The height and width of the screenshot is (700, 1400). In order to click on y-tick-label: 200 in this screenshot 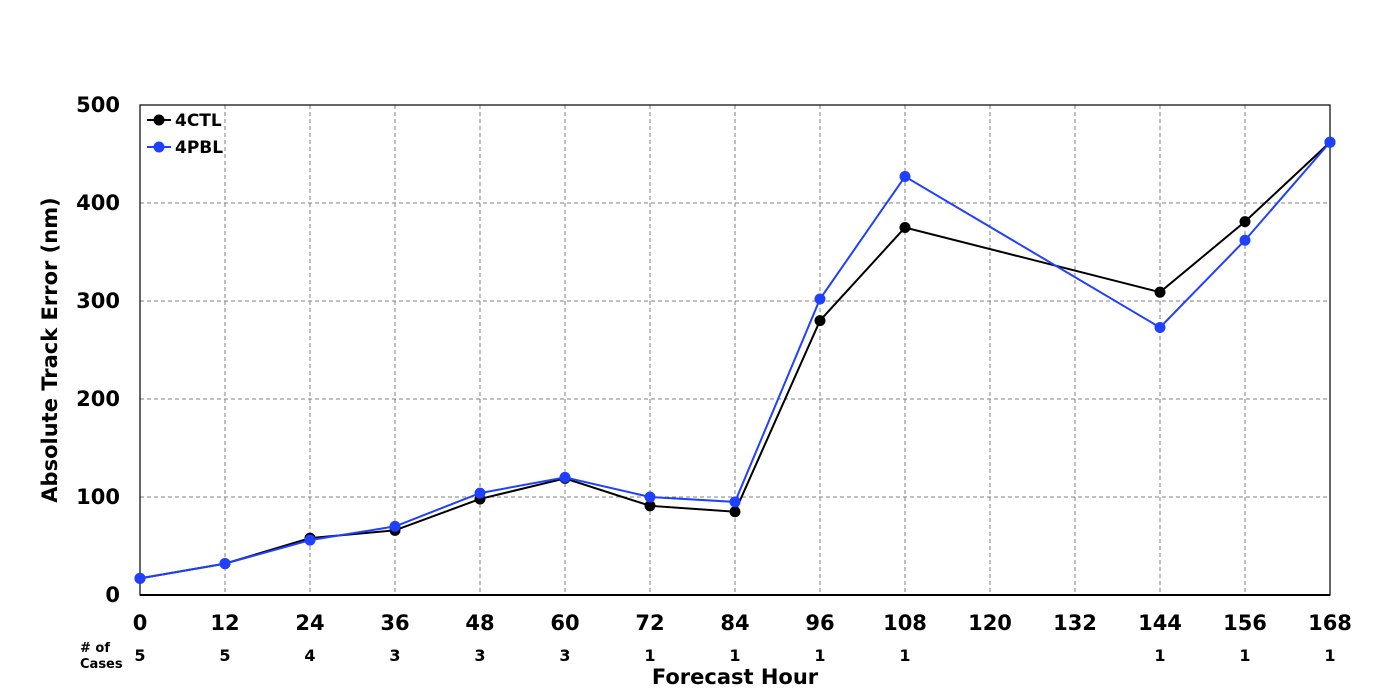, I will do `click(98, 399)`.